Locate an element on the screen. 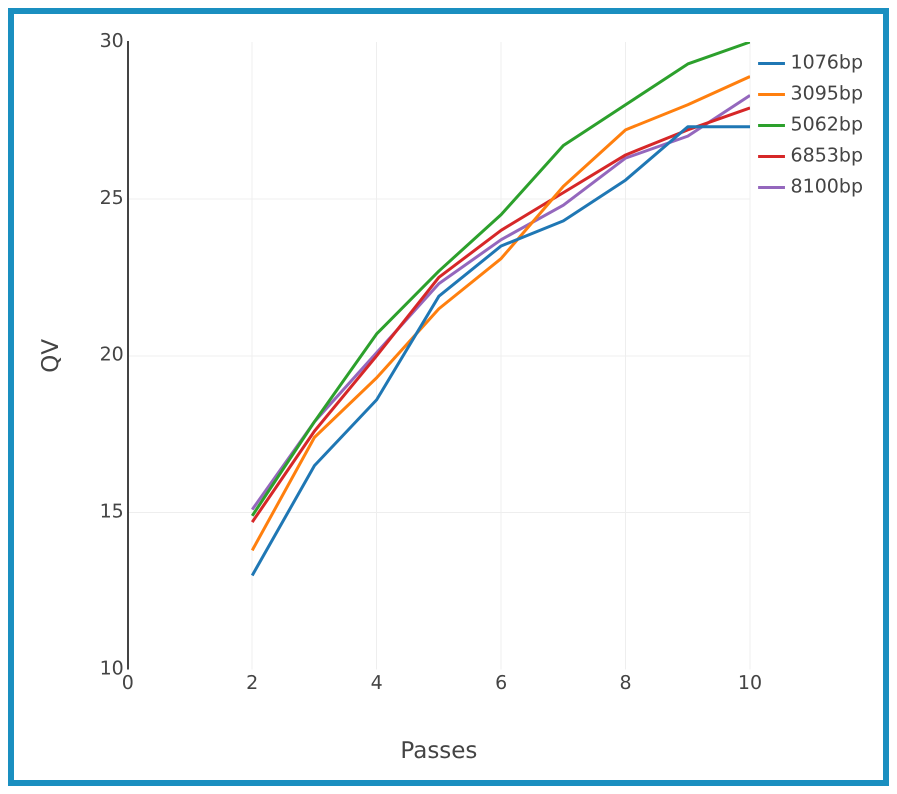 The width and height of the screenshot is (897, 794). y-tick-label: 25 is located at coordinates (112, 197).